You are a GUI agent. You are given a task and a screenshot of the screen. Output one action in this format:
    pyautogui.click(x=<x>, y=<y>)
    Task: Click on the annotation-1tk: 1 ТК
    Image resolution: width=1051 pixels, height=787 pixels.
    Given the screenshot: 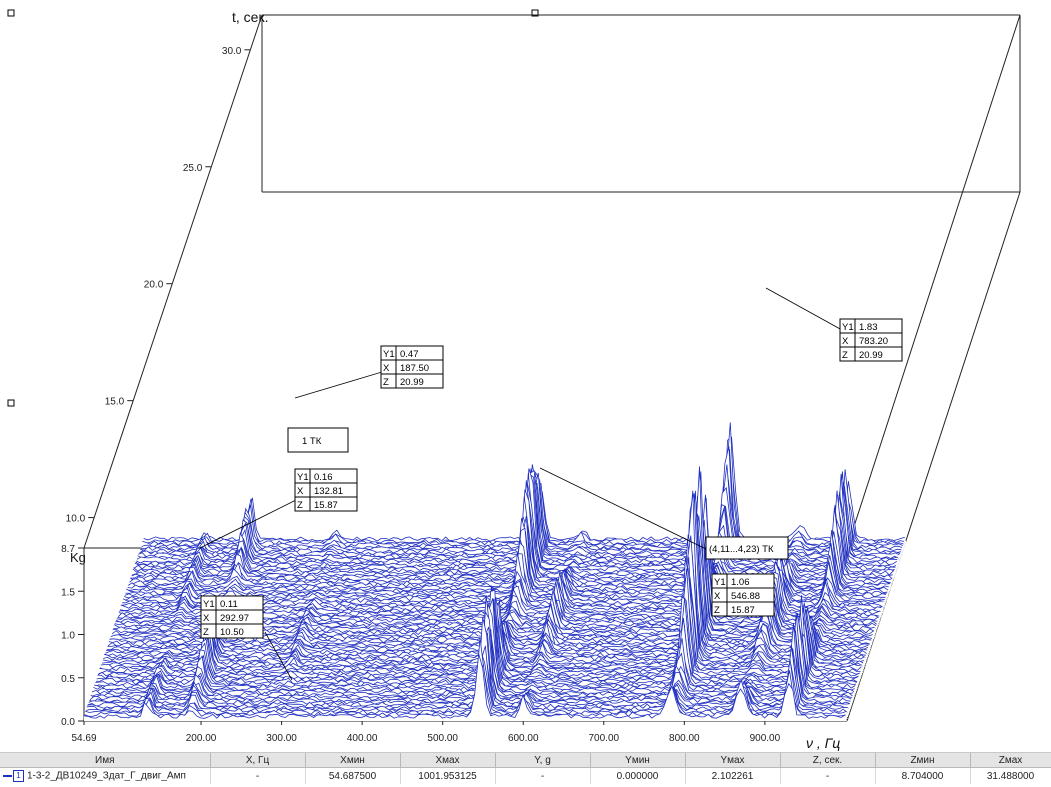 What is the action you would take?
    pyautogui.click(x=318, y=440)
    